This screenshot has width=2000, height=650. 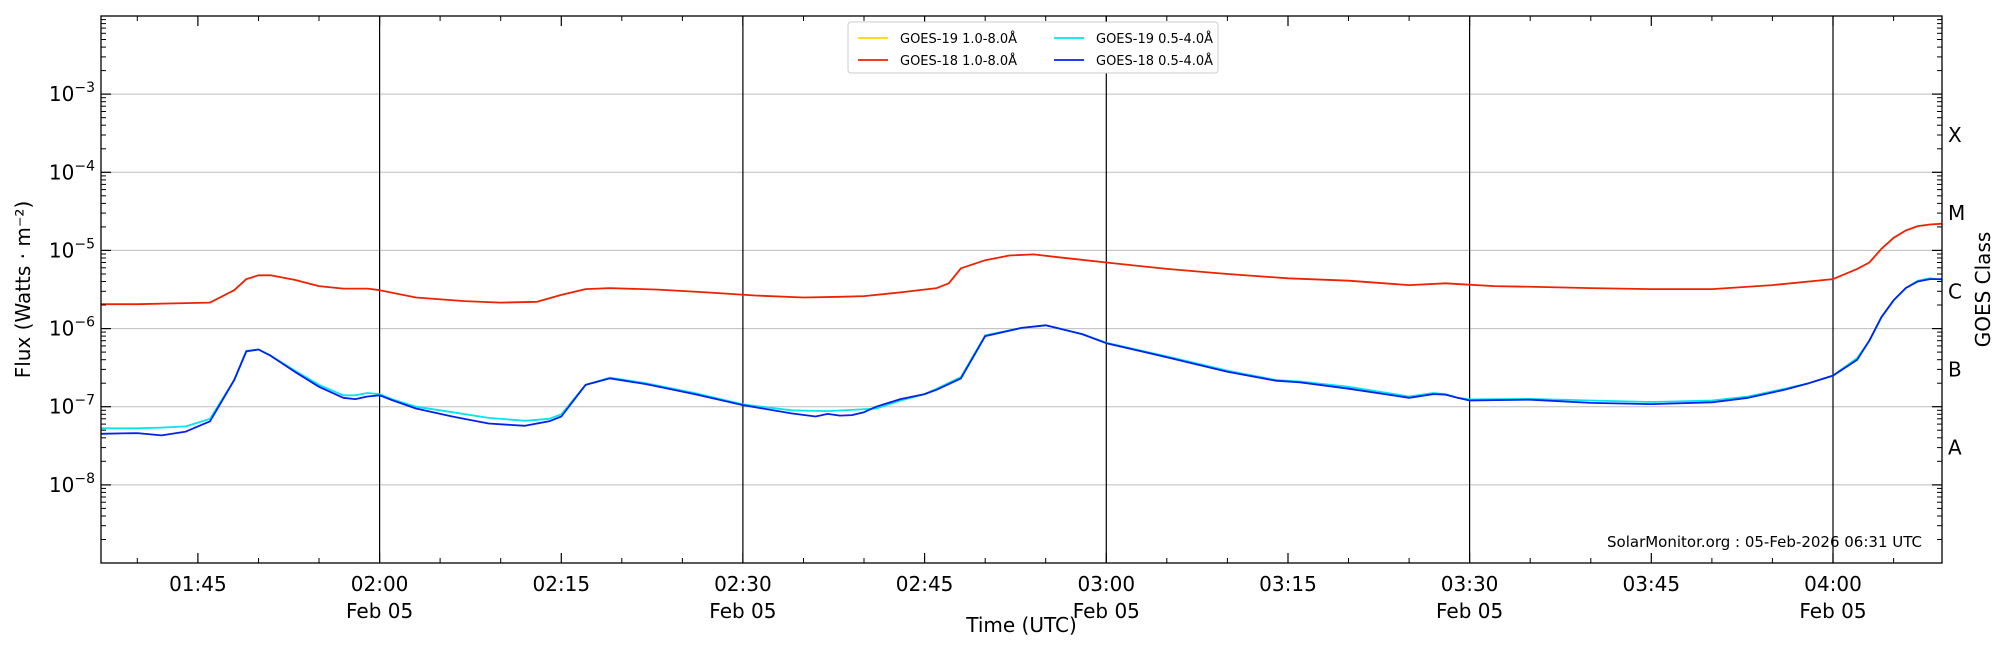 I want to click on x-tick-label: 03:15, so click(x=1288, y=584).